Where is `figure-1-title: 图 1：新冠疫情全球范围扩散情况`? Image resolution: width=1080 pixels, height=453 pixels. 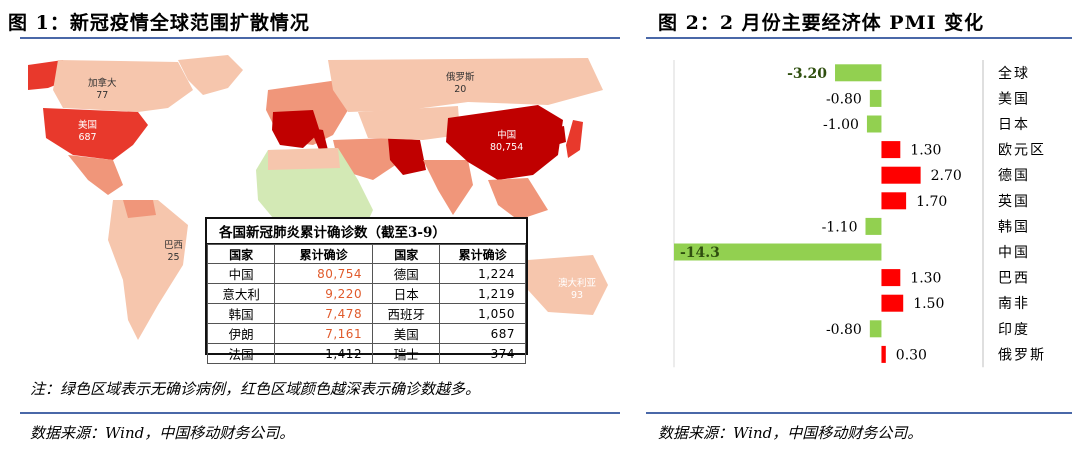
figure-1-title: 图 1：新冠疫情全球范围扩散情况 is located at coordinates (159, 23).